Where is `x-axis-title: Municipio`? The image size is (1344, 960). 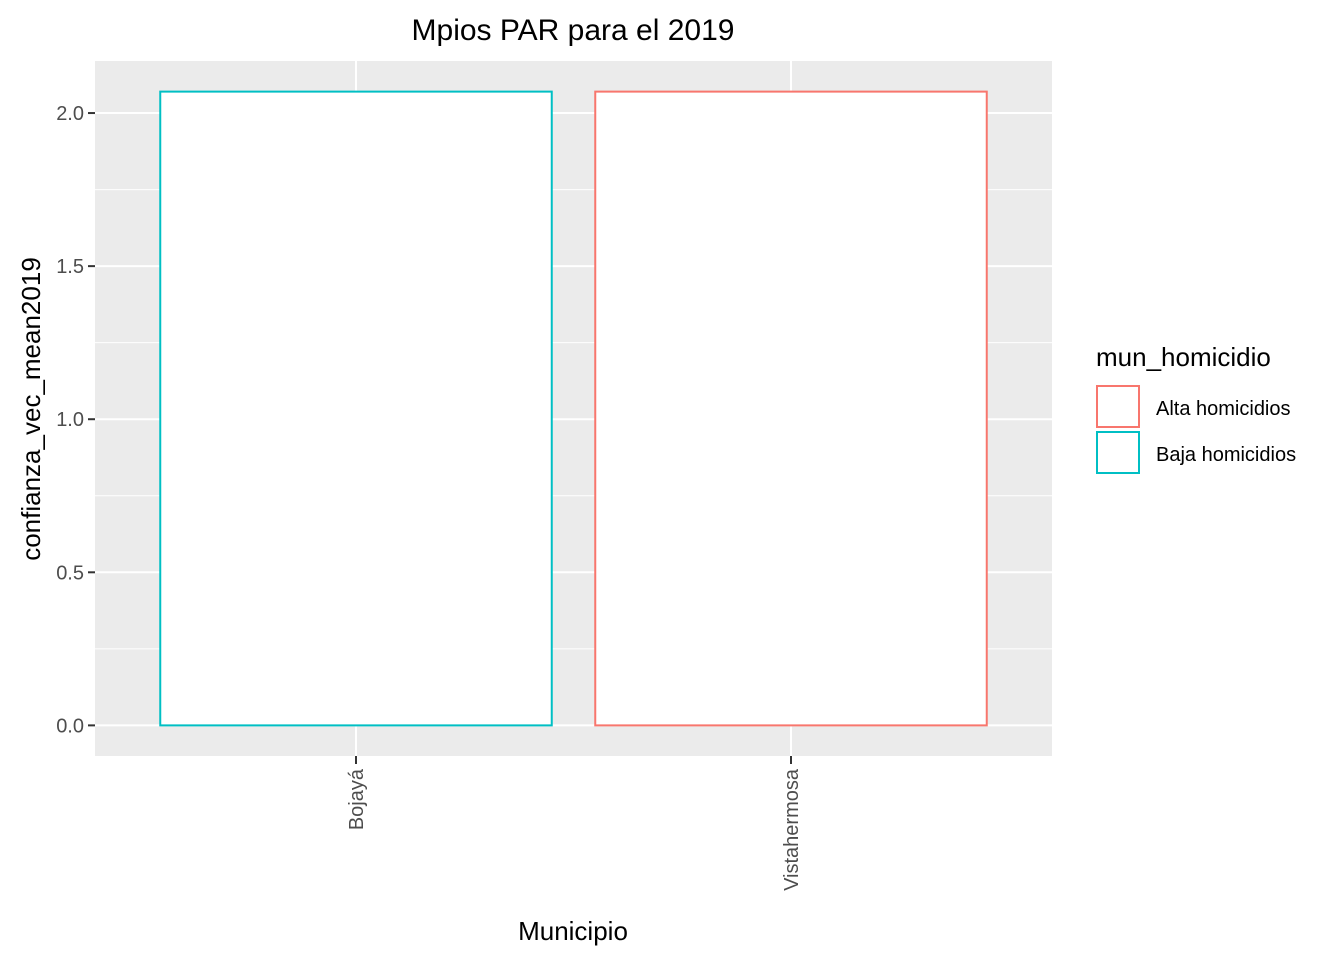 x-axis-title: Municipio is located at coordinates (573, 931).